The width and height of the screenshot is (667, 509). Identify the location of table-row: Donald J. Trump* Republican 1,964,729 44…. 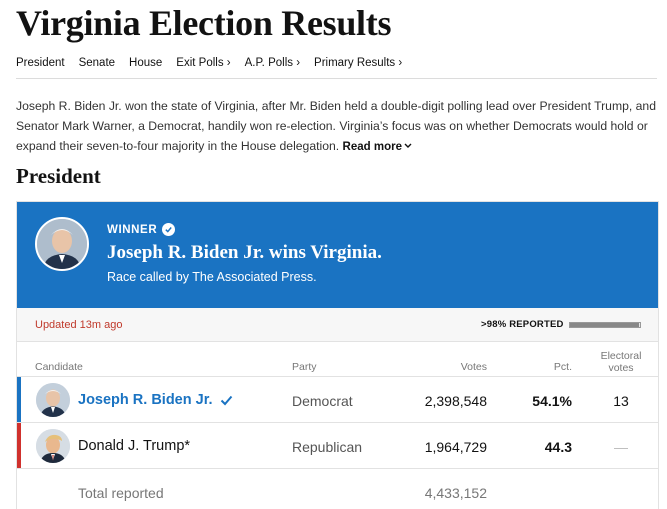
(337, 445).